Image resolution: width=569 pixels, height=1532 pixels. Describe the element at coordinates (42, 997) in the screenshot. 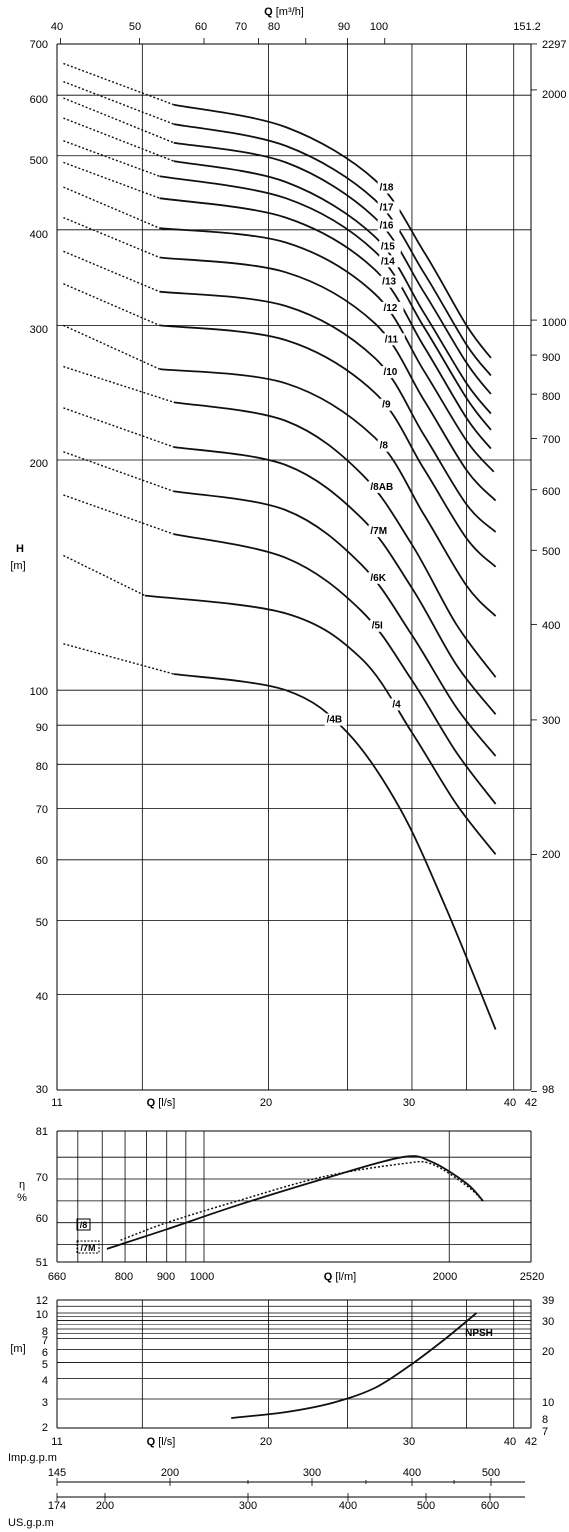

I see `y-tick-left: 40` at that location.